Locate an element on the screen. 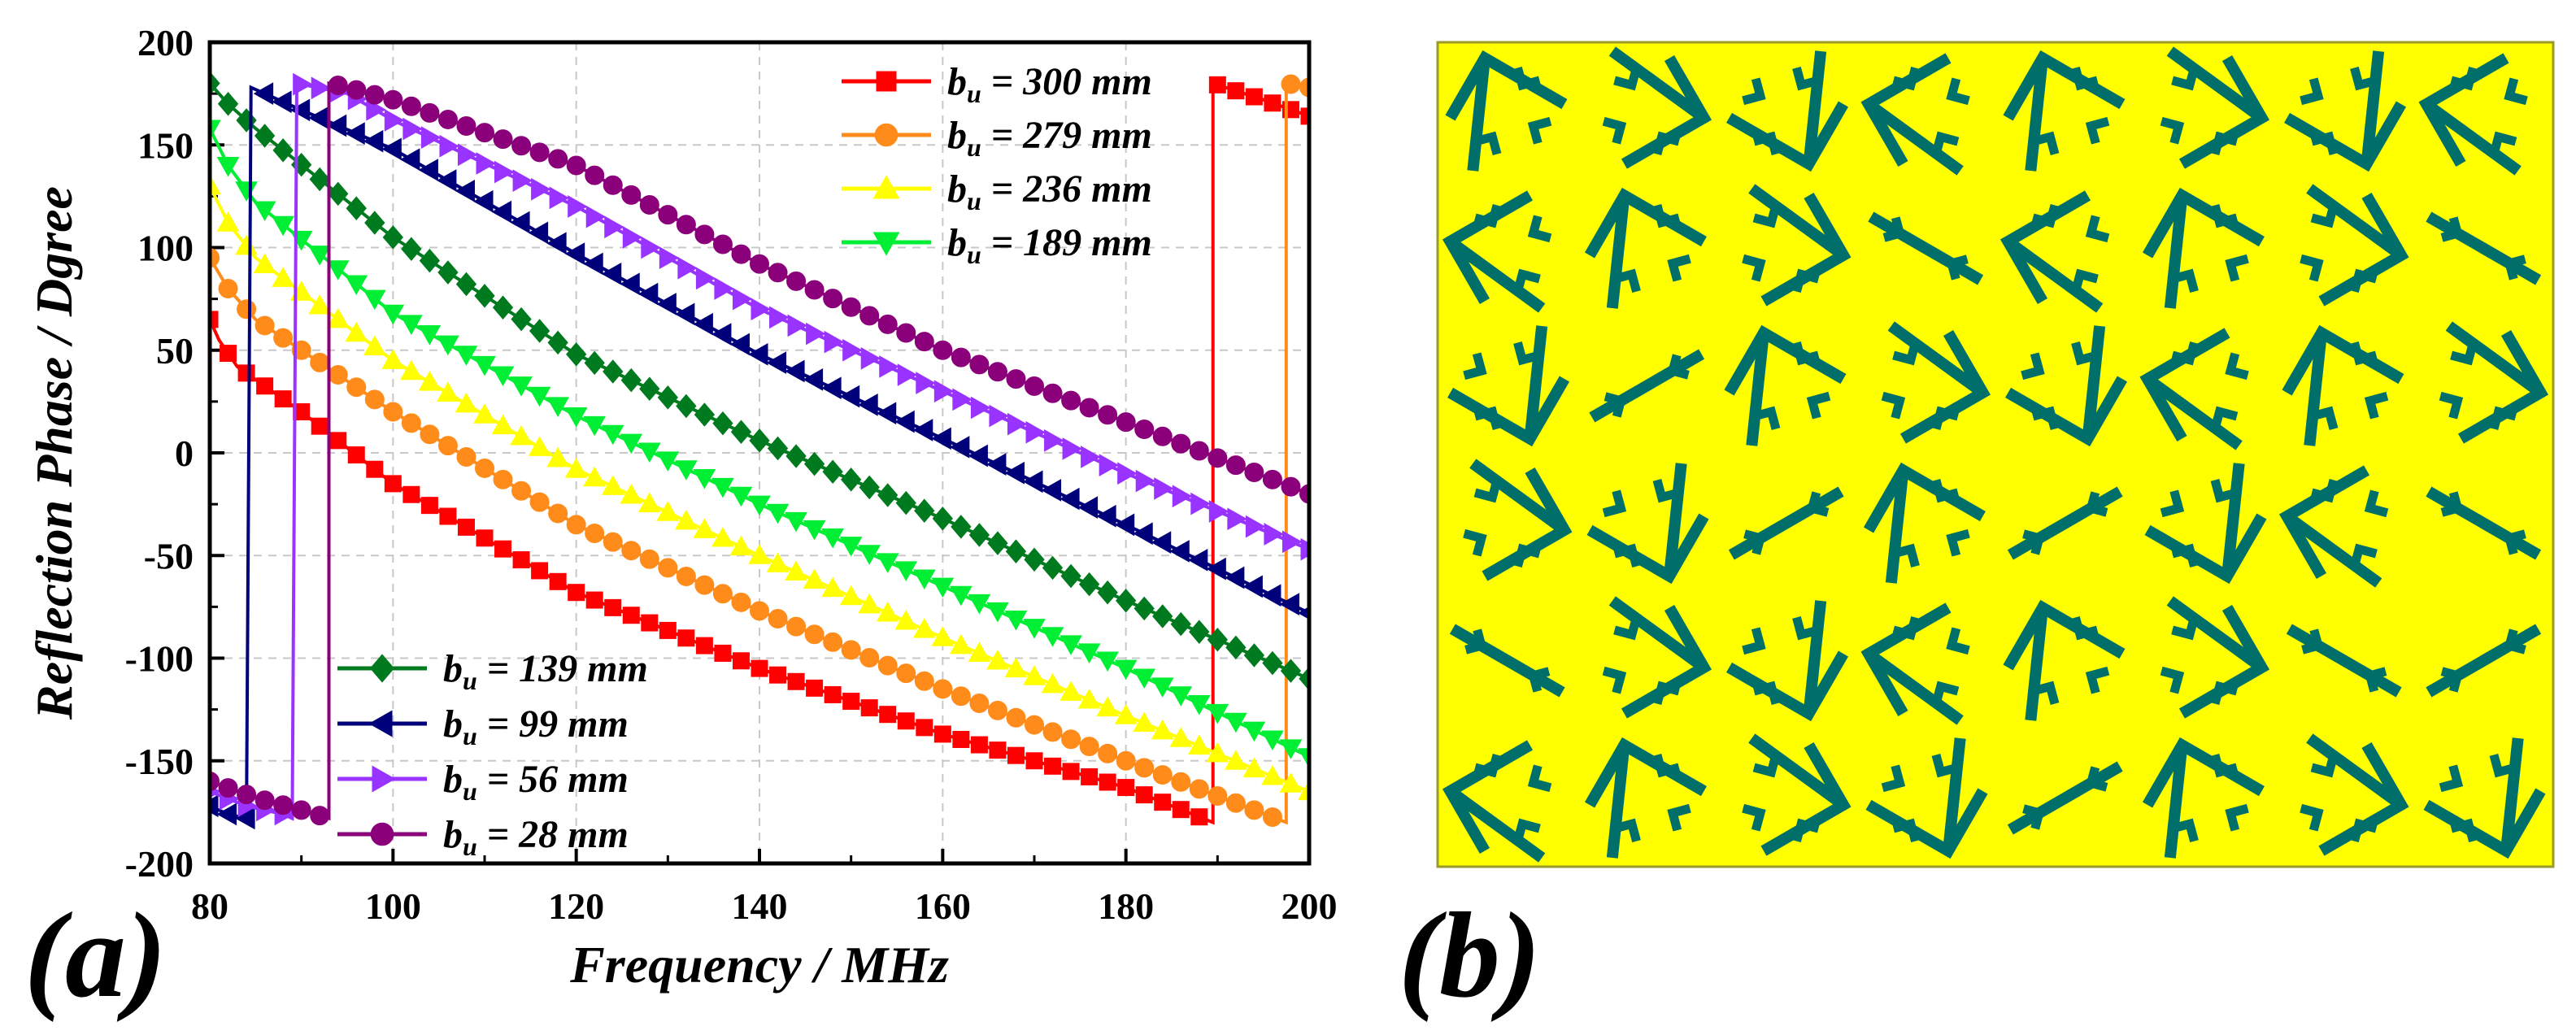 The height and width of the screenshot is (1035, 2576). legend-label: bu = 189 mm is located at coordinates (1049, 245).